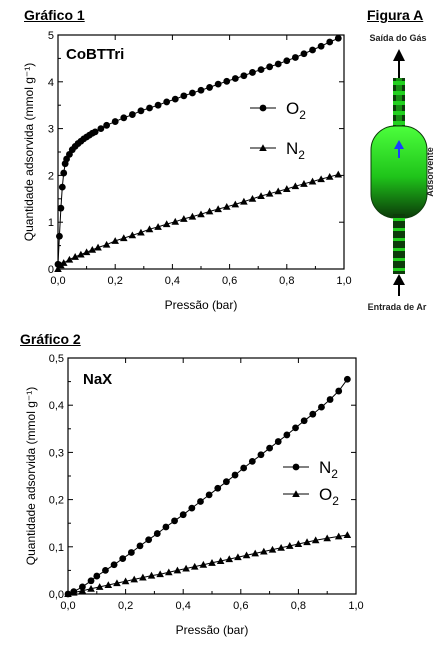 Image resolution: width=447 pixels, height=646 pixels. What do you see at coordinates (278, 110) in the screenshot?
I see `chart1-legend-O2: O2` at bounding box center [278, 110].